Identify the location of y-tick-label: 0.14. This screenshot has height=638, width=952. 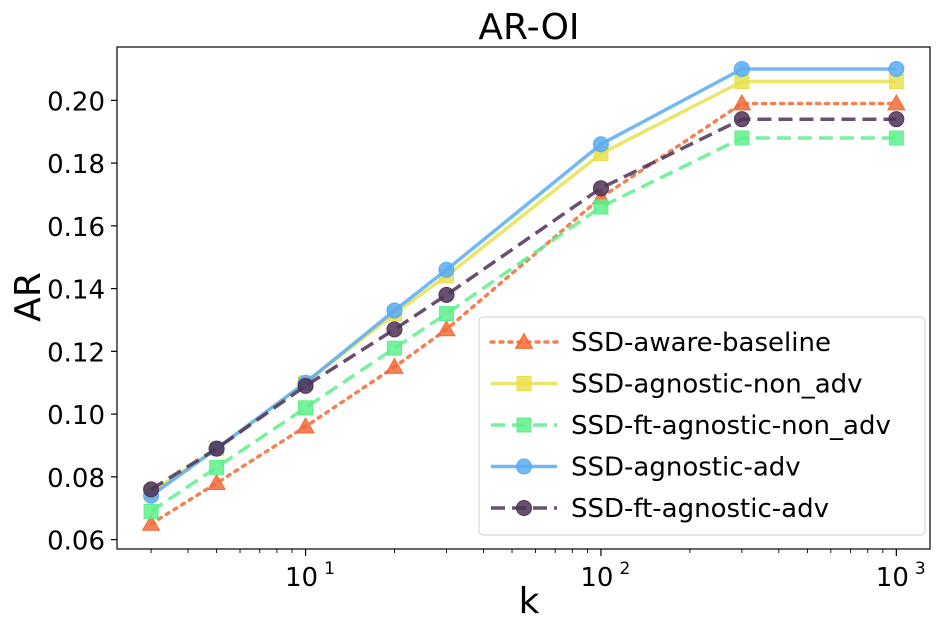
(76, 291).